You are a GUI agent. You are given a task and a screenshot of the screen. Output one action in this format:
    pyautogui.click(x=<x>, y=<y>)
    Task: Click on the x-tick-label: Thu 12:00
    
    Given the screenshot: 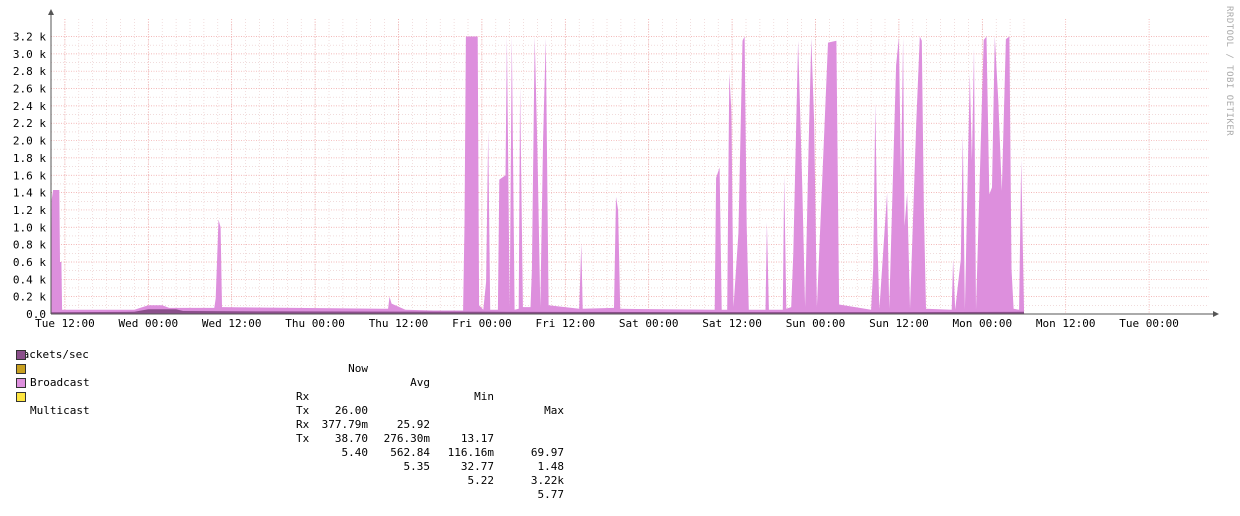 What is the action you would take?
    pyautogui.click(x=399, y=323)
    